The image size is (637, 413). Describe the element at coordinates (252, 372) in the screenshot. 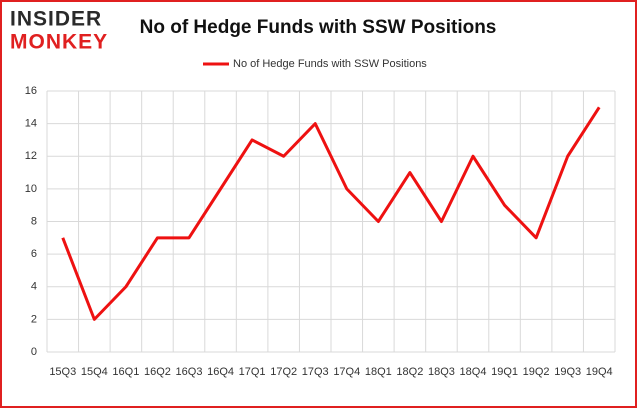

I see `x-tick-label: 17Q1` at that location.